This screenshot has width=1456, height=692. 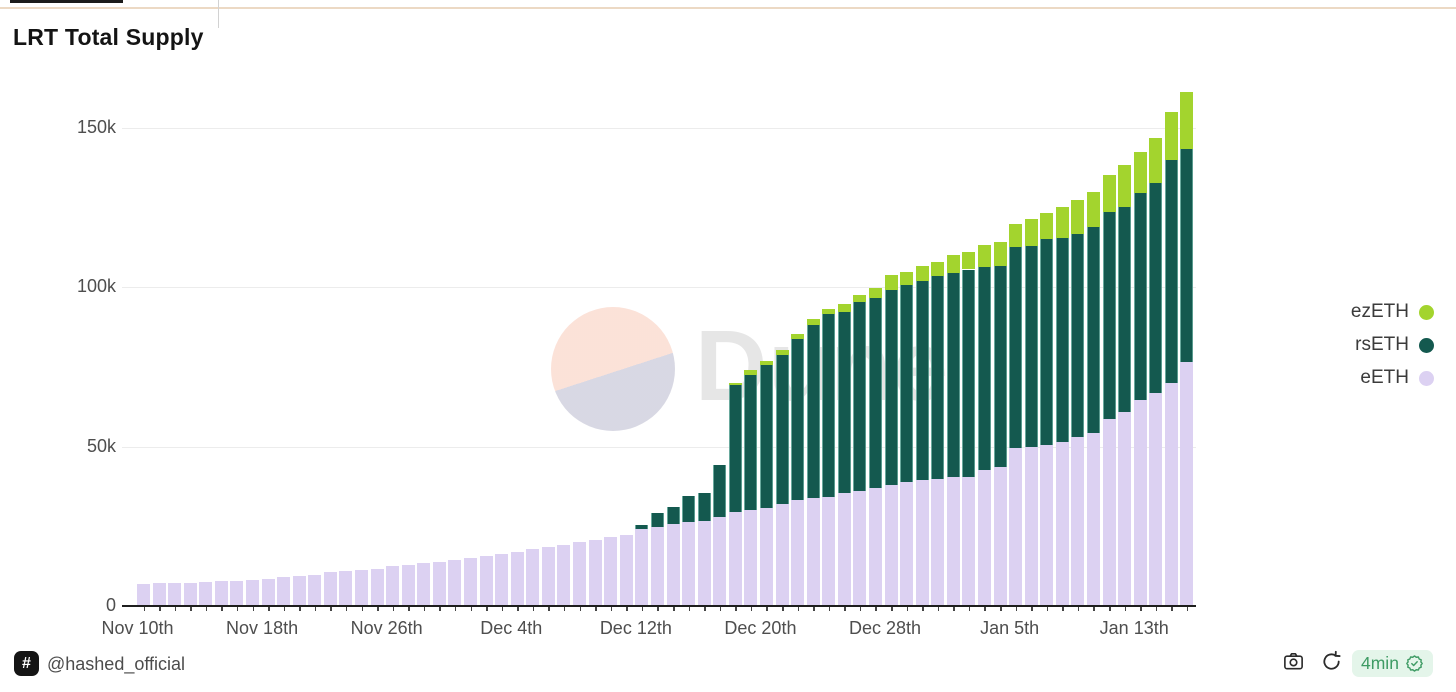 I want to click on refresh-button, so click(x=1331, y=663).